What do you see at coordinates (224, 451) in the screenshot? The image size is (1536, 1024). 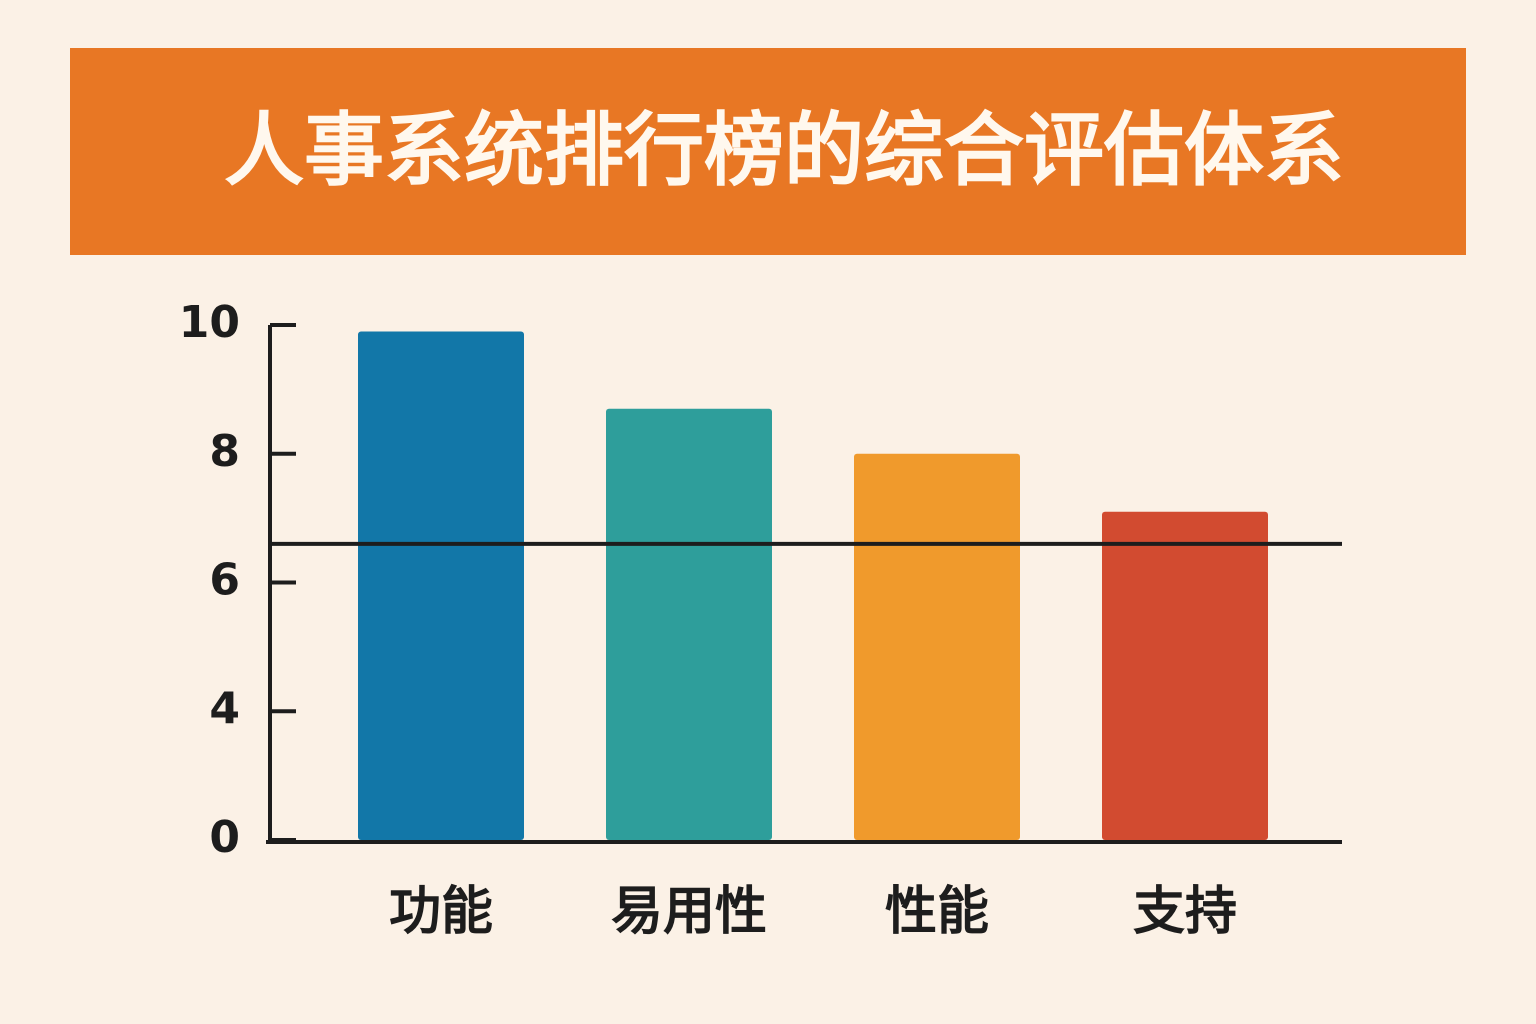 I see `y-tick-label: 8` at bounding box center [224, 451].